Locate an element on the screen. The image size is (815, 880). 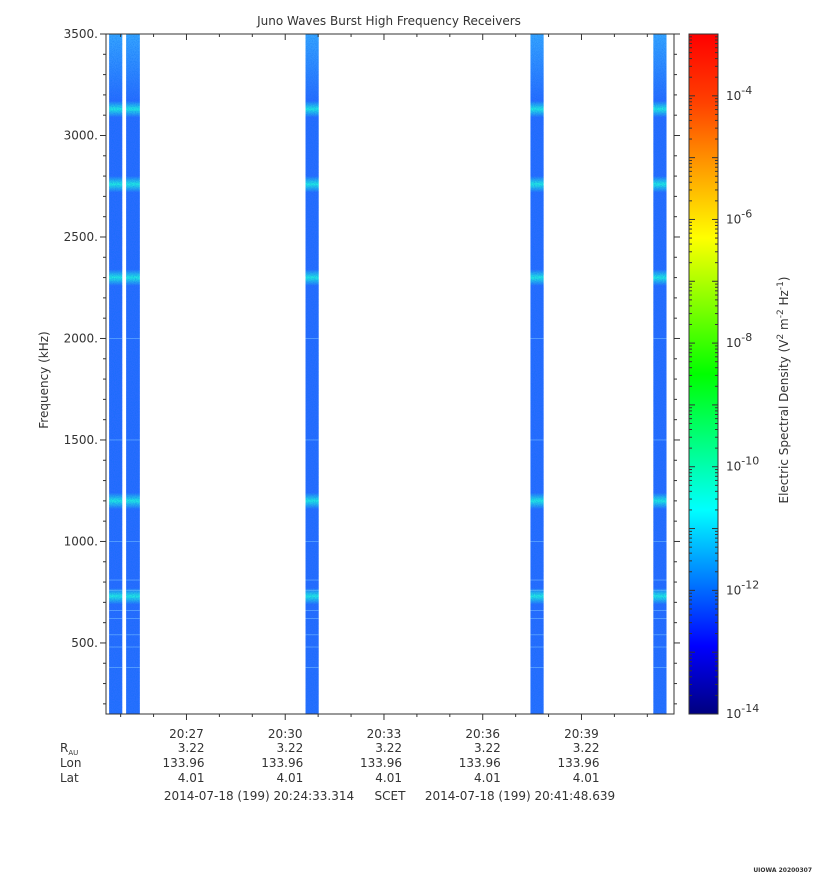
colorbar-tick-label: 10⁻⁸ is located at coordinates (739, 340).